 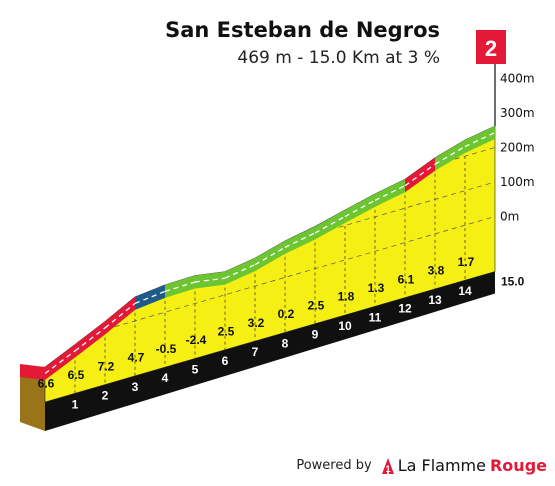 What do you see at coordinates (517, 182) in the screenshot?
I see `y-axis-tick-label: 100m` at bounding box center [517, 182].